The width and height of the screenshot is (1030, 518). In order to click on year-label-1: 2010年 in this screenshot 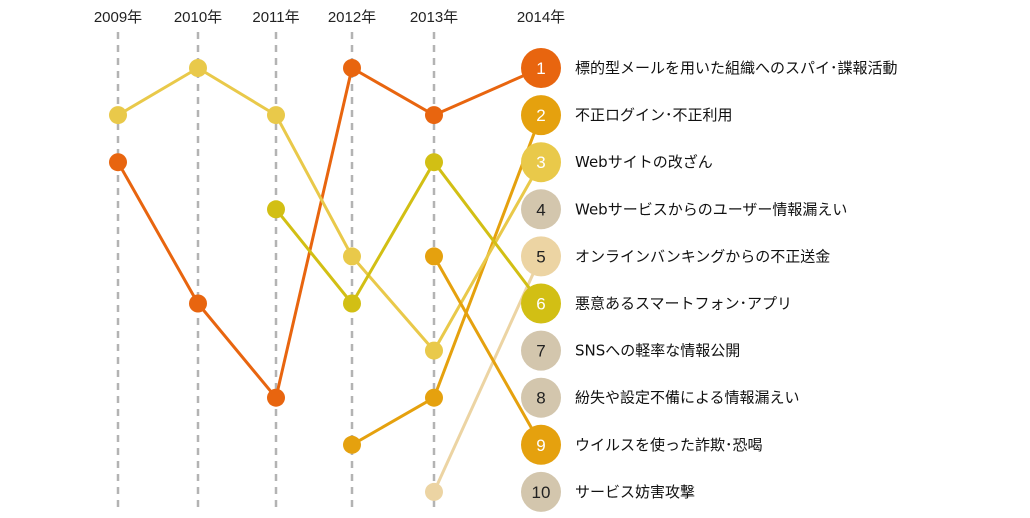, I will do `click(198, 17)`.